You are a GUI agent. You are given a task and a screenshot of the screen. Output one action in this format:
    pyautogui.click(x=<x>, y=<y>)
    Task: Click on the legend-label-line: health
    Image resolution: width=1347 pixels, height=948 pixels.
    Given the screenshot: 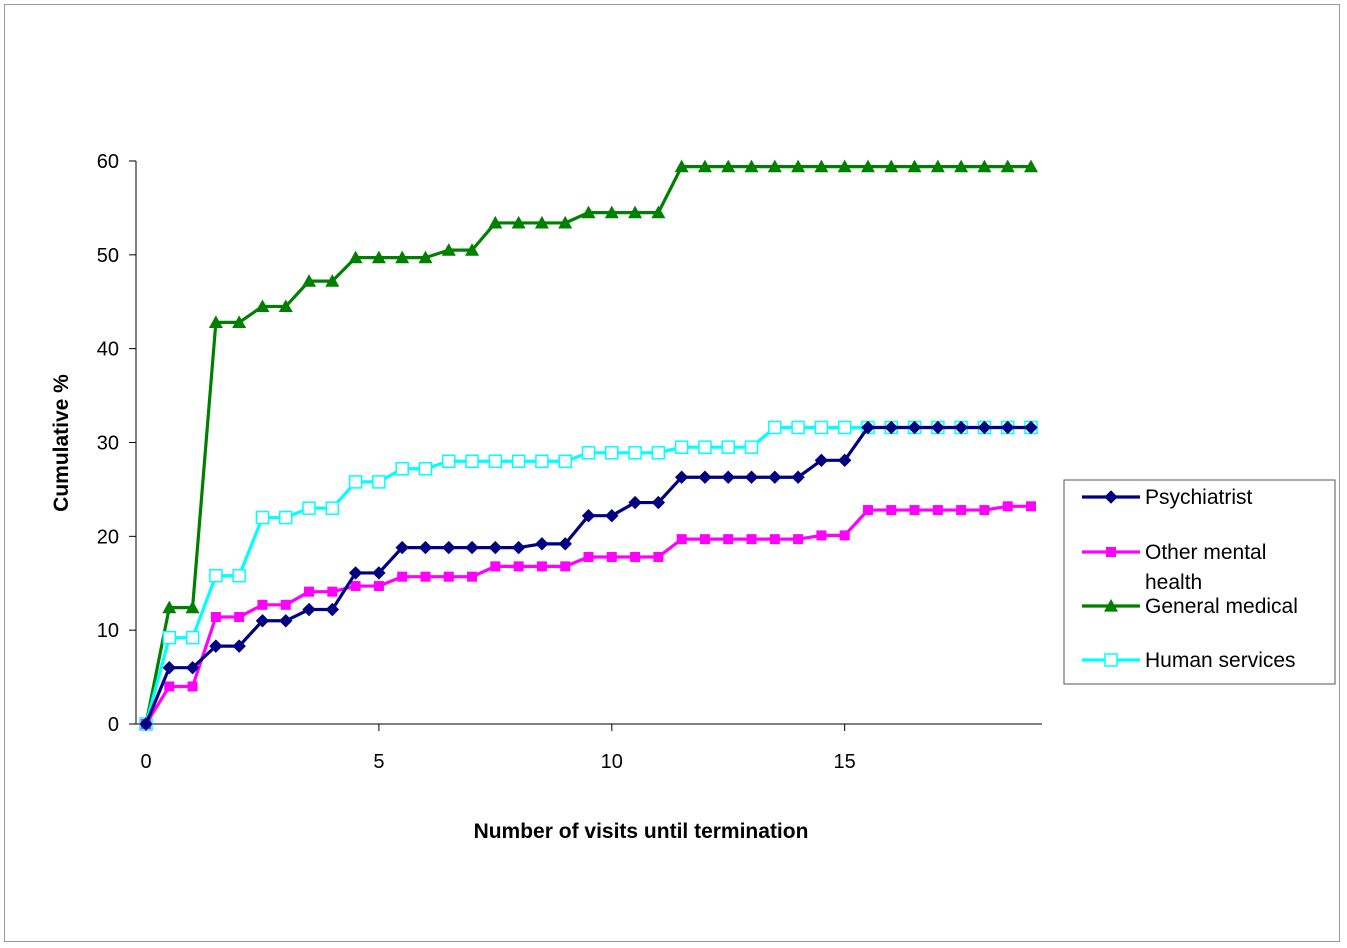 What is the action you would take?
    pyautogui.click(x=1173, y=582)
    